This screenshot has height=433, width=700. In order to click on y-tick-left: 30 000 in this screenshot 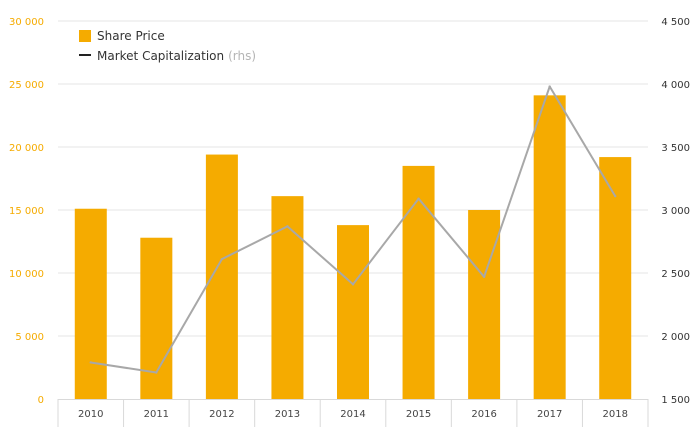, I will do `click(26, 22)`.